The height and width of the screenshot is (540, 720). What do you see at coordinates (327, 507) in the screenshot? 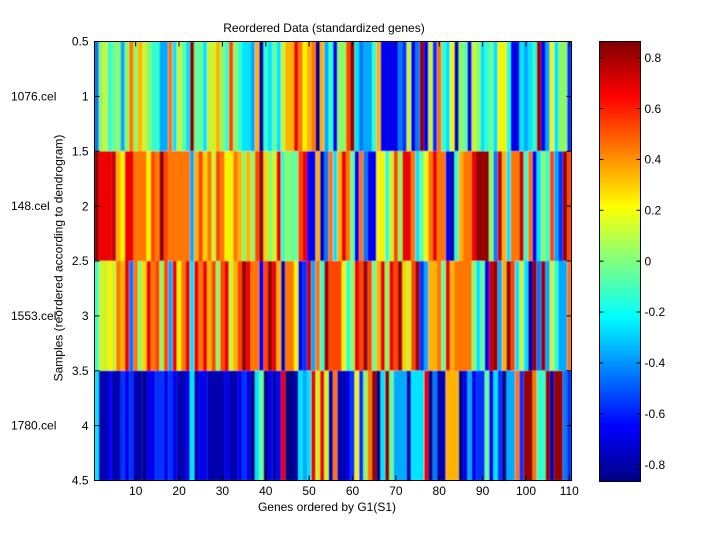
I see `svg-text: Genes ordered by G1(S1)` at bounding box center [327, 507].